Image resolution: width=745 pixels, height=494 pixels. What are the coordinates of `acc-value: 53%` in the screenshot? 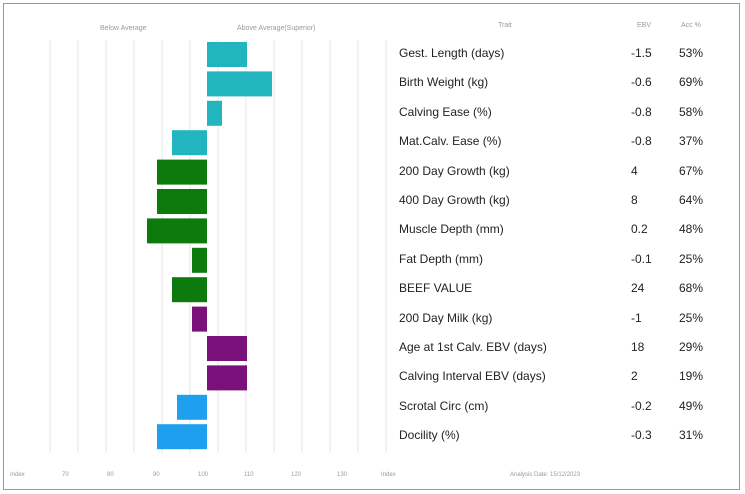 It's located at (691, 53).